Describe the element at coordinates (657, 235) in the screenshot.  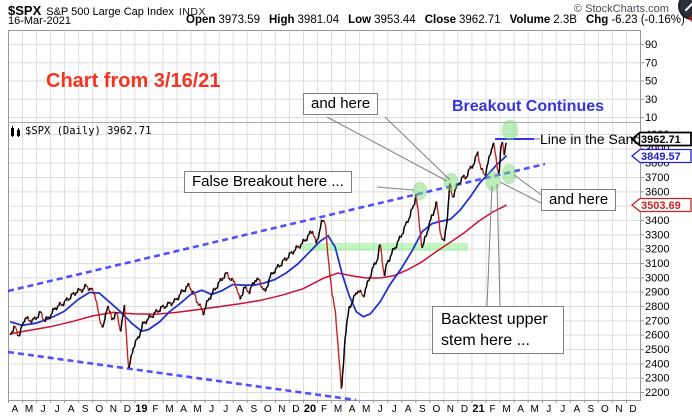
I see `y-tick-label: 3300` at that location.